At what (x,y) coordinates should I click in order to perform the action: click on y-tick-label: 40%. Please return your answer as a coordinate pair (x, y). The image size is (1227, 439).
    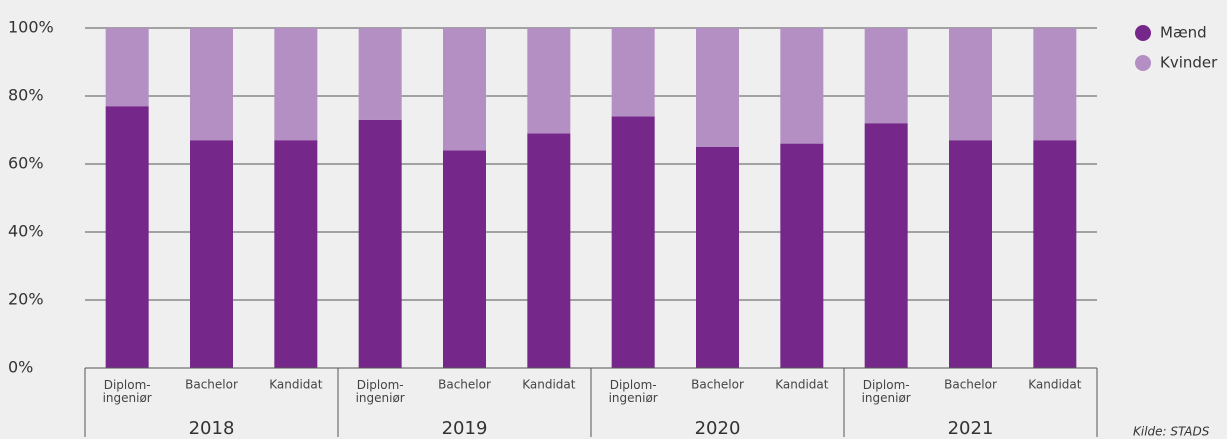
    Looking at the image, I should click on (26, 231).